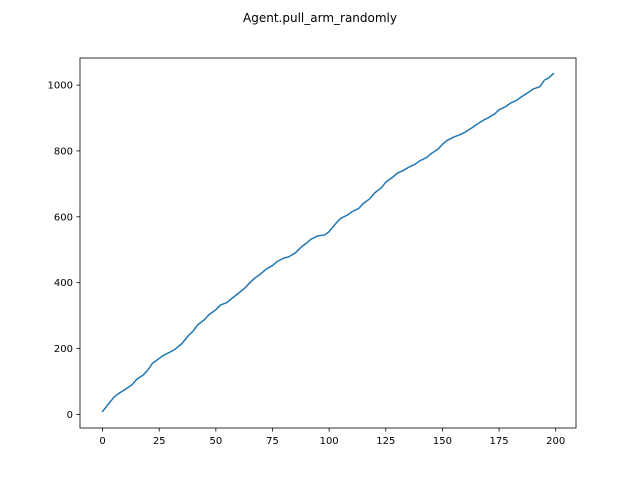 The width and height of the screenshot is (640, 480). What do you see at coordinates (63, 151) in the screenshot?
I see `y-tick-label: 800` at bounding box center [63, 151].